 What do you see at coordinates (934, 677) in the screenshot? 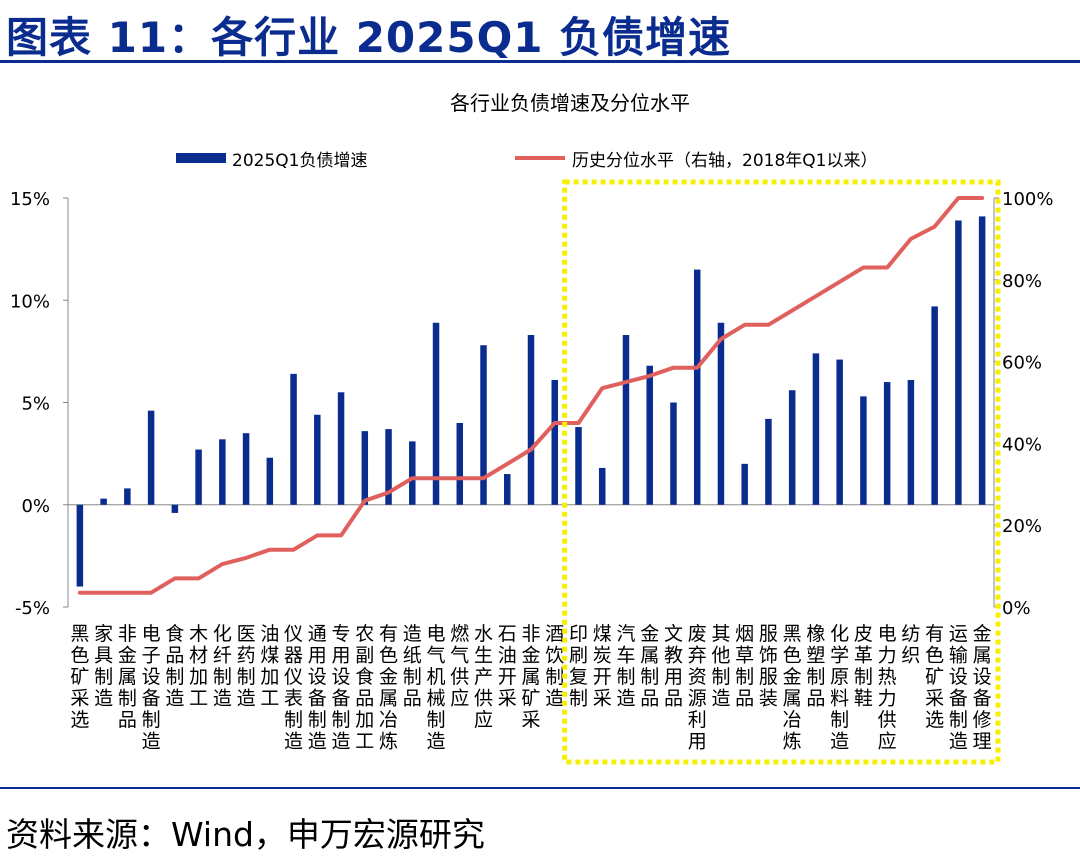
I see `category-label: 有色矿采选` at bounding box center [934, 677].